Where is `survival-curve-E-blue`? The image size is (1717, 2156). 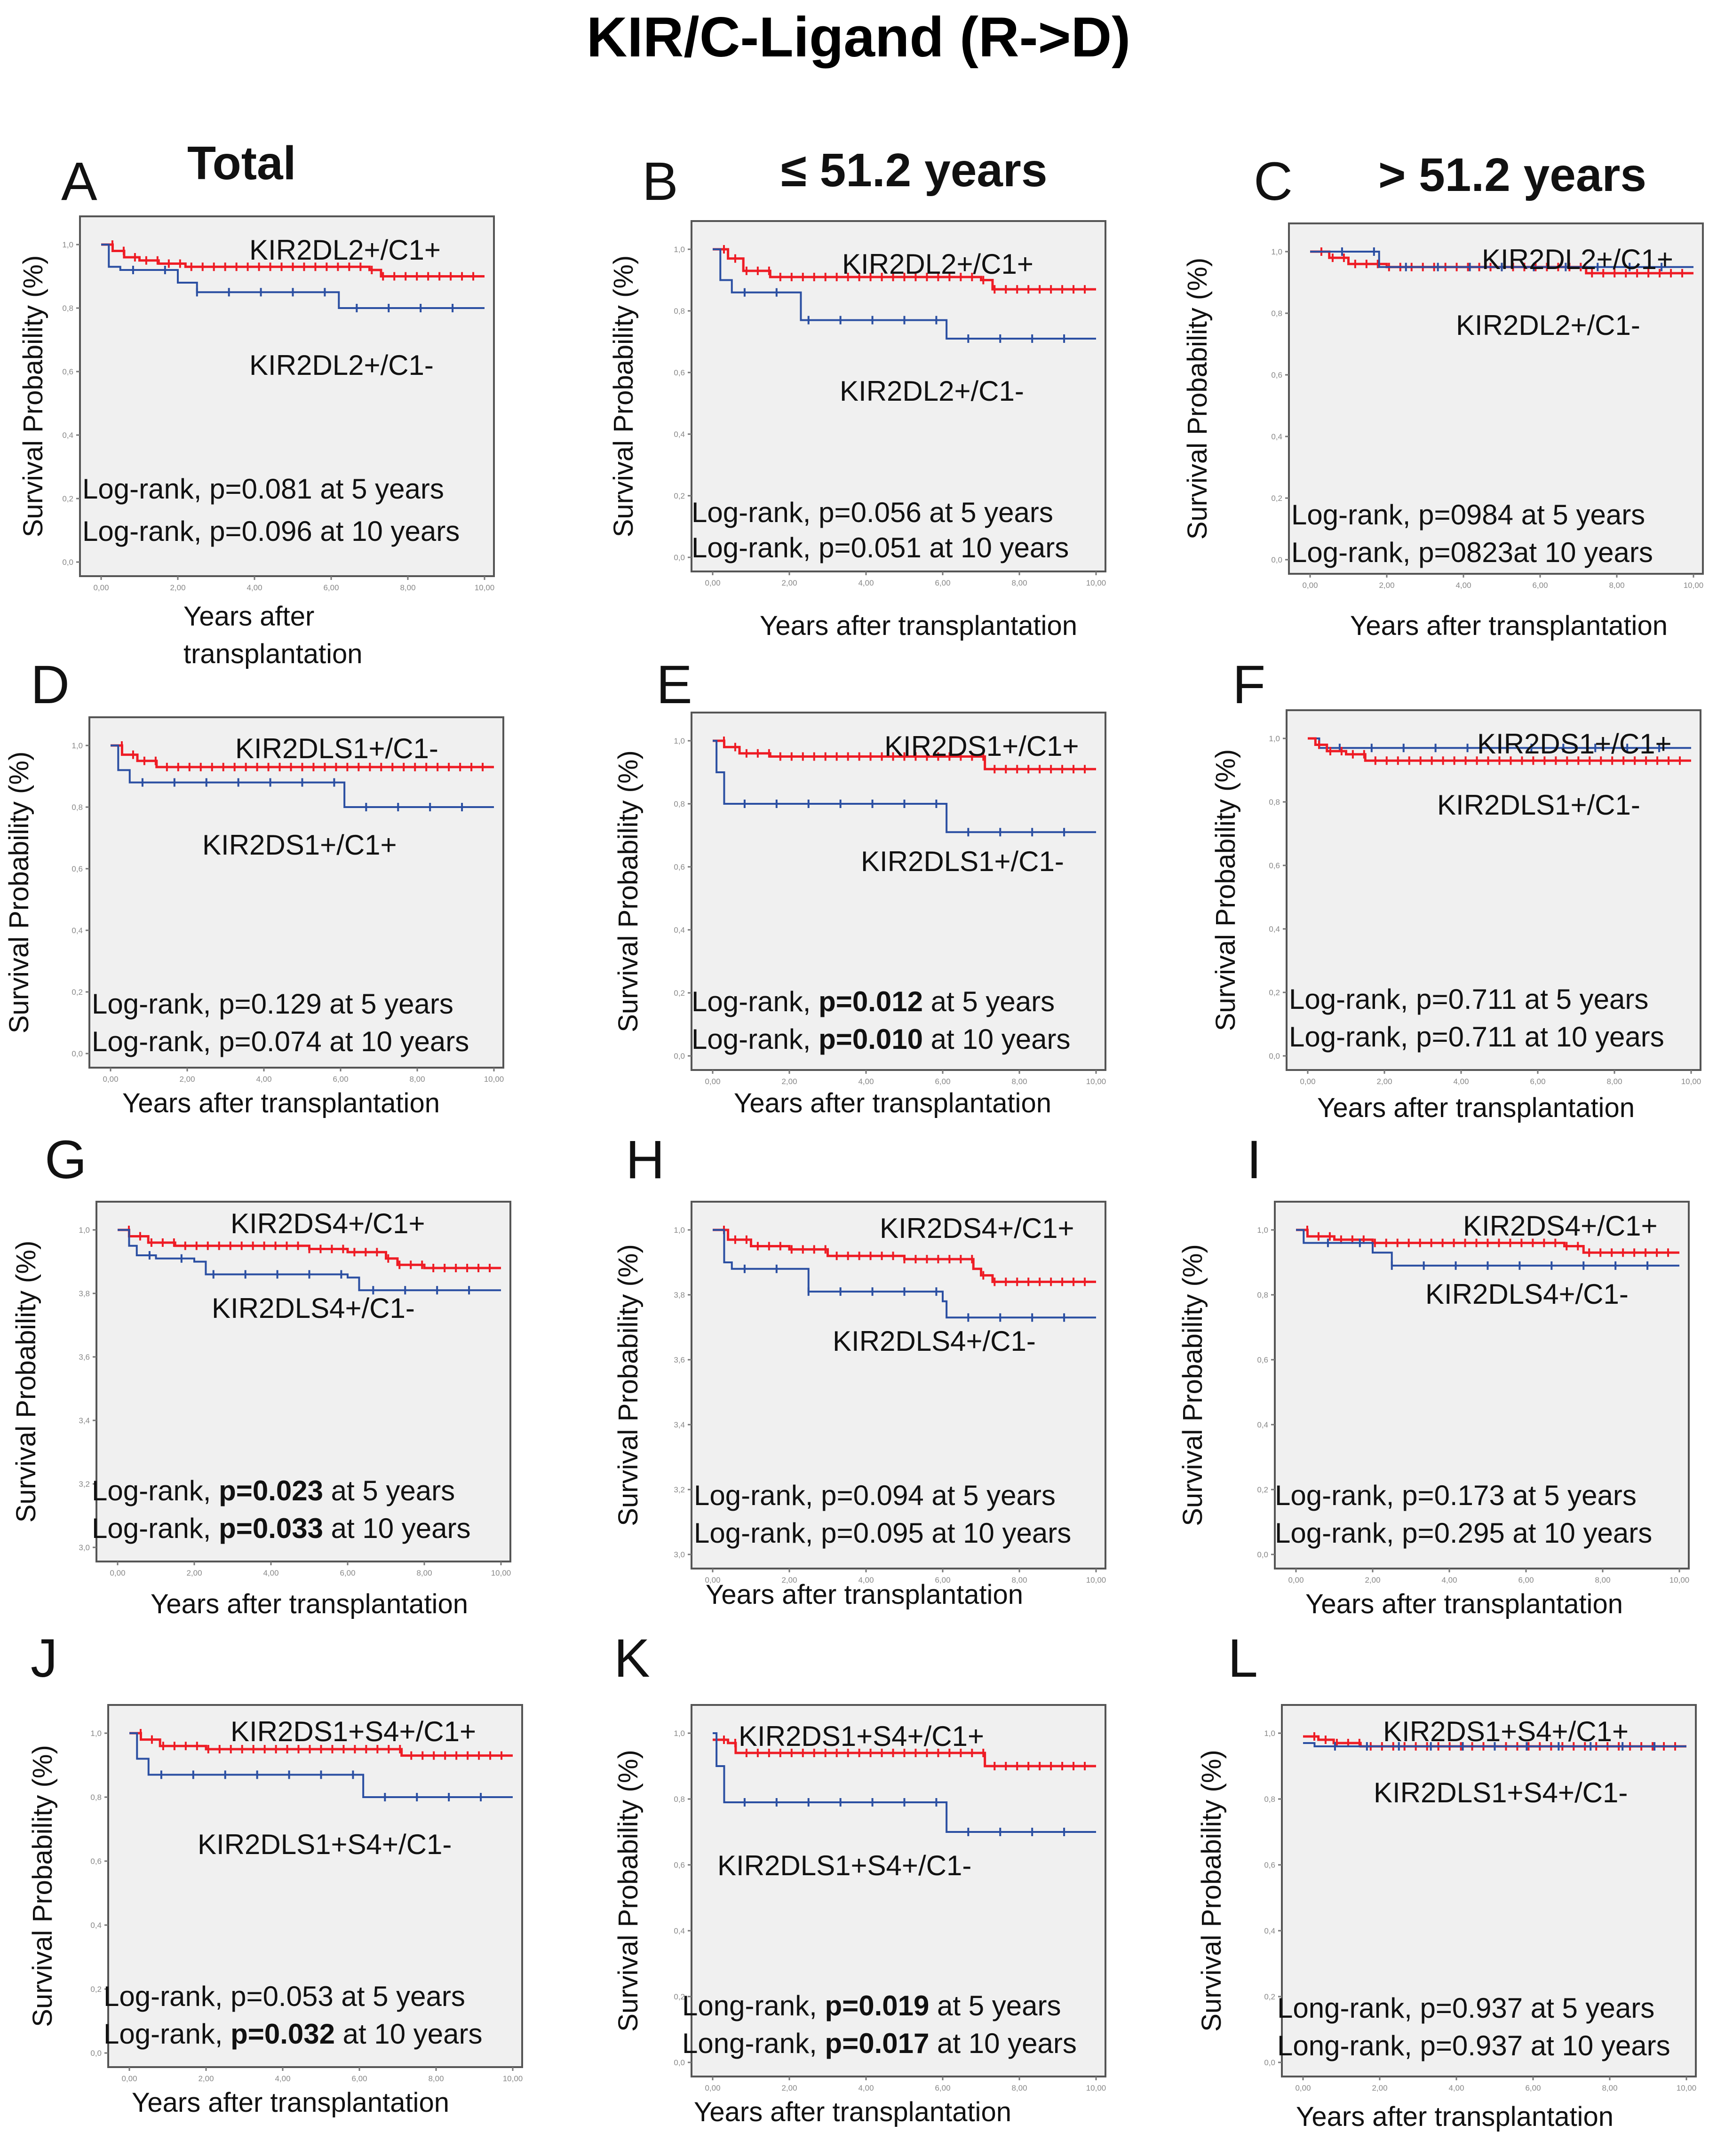 survival-curve-E-blue is located at coordinates (905, 786).